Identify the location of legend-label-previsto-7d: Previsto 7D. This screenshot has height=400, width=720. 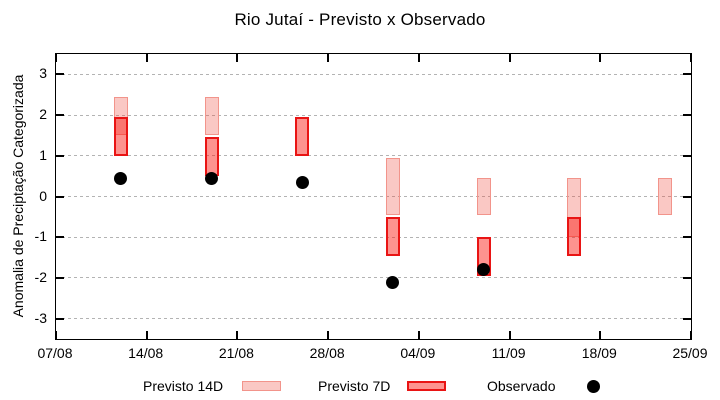
(354, 386).